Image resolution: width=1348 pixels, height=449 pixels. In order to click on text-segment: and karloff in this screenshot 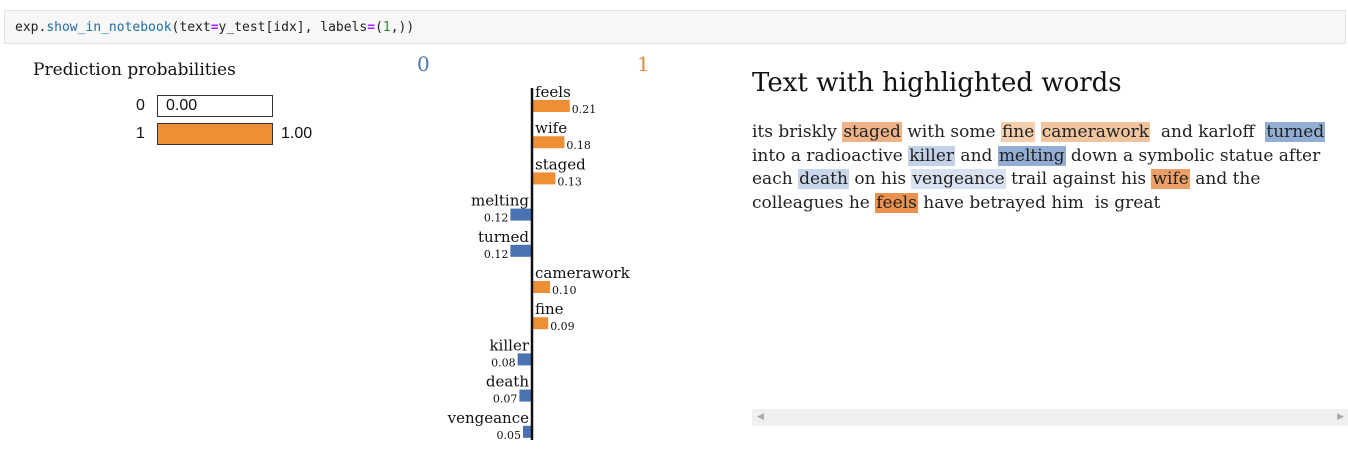, I will do `click(1208, 132)`.